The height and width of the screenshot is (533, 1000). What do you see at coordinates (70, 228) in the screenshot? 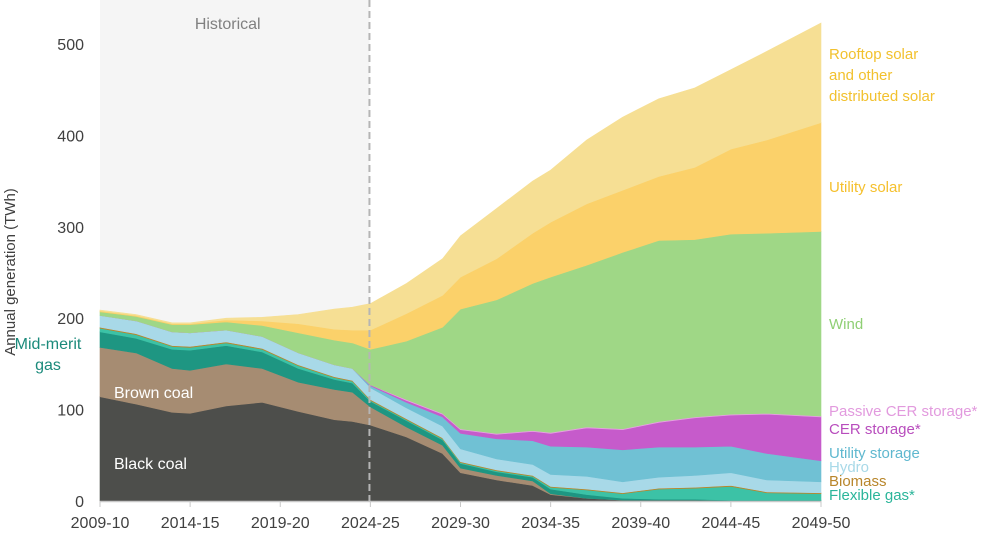
I see `y-tick-label: 300` at bounding box center [70, 228].